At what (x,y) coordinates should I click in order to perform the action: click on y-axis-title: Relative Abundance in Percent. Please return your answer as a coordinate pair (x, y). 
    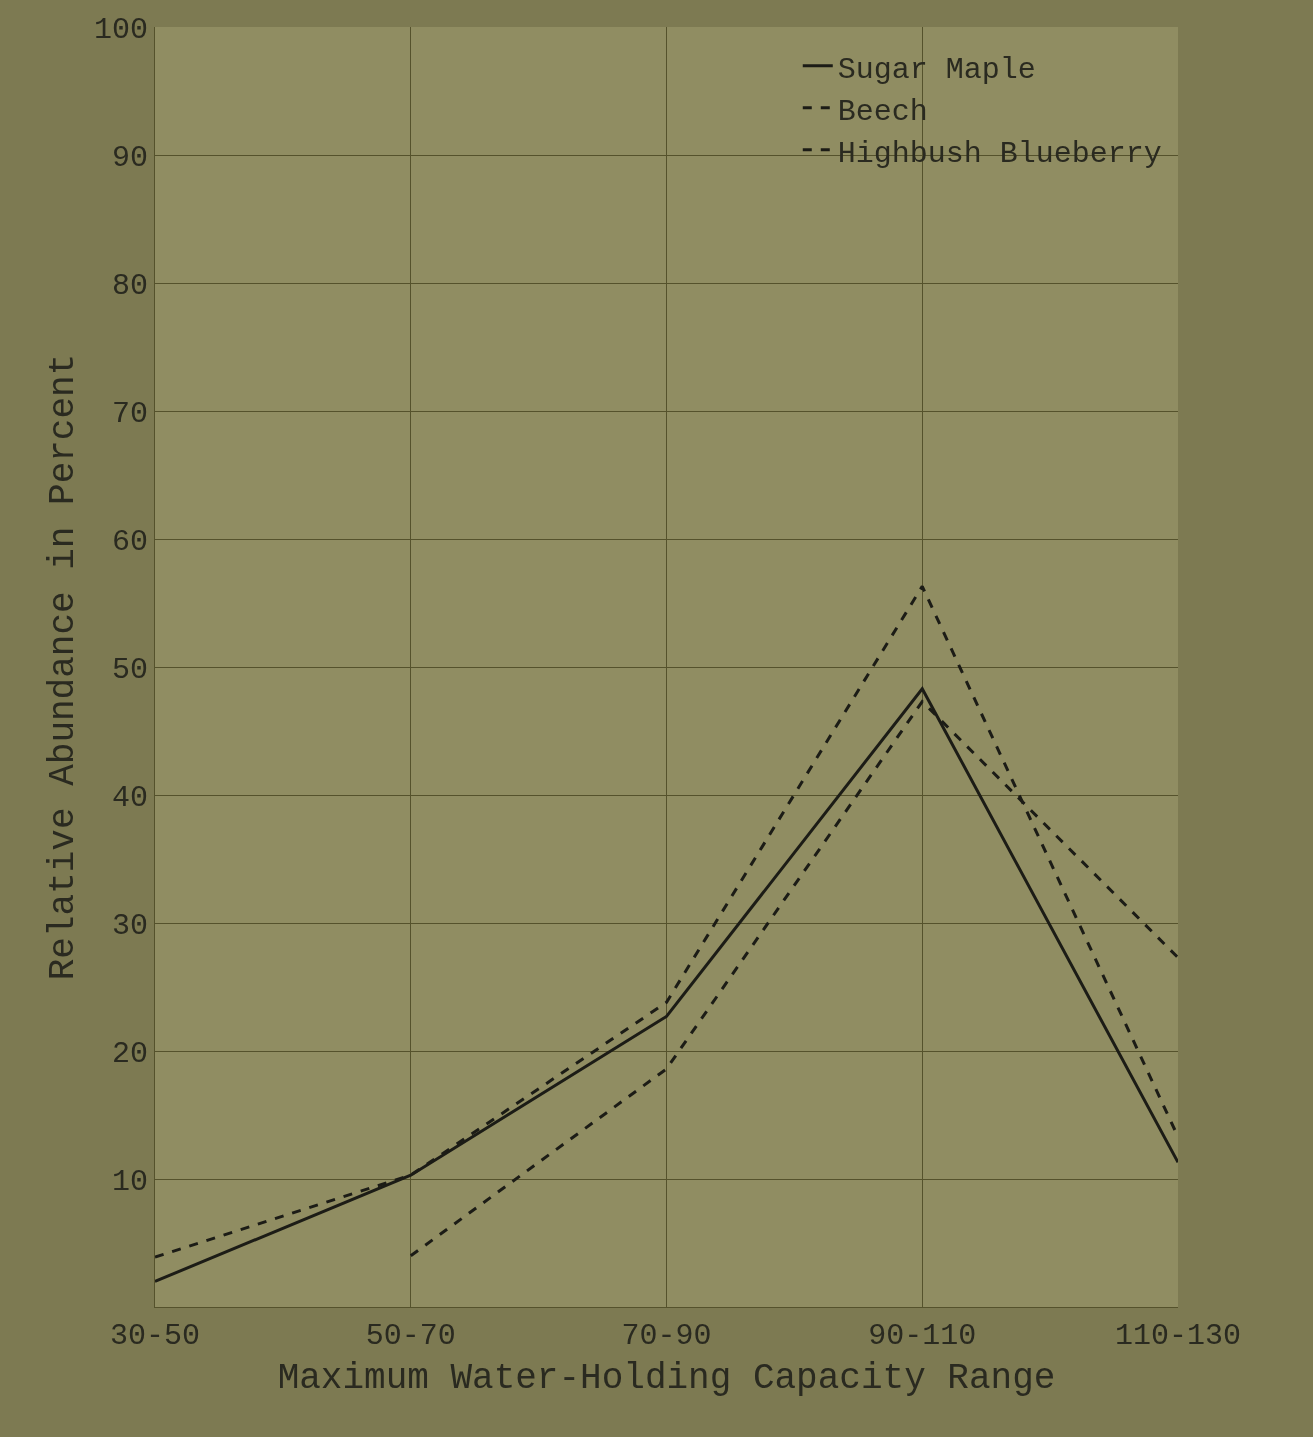
    Looking at the image, I should click on (63, 667).